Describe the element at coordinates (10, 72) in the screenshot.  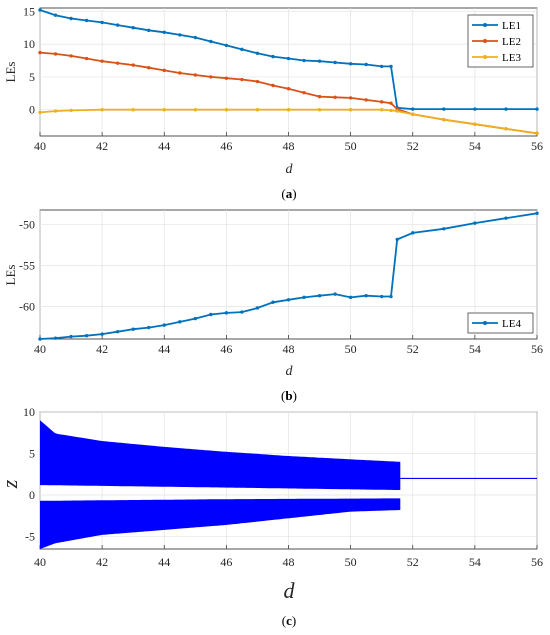
I see `panel-a-ylabel: LEs` at that location.